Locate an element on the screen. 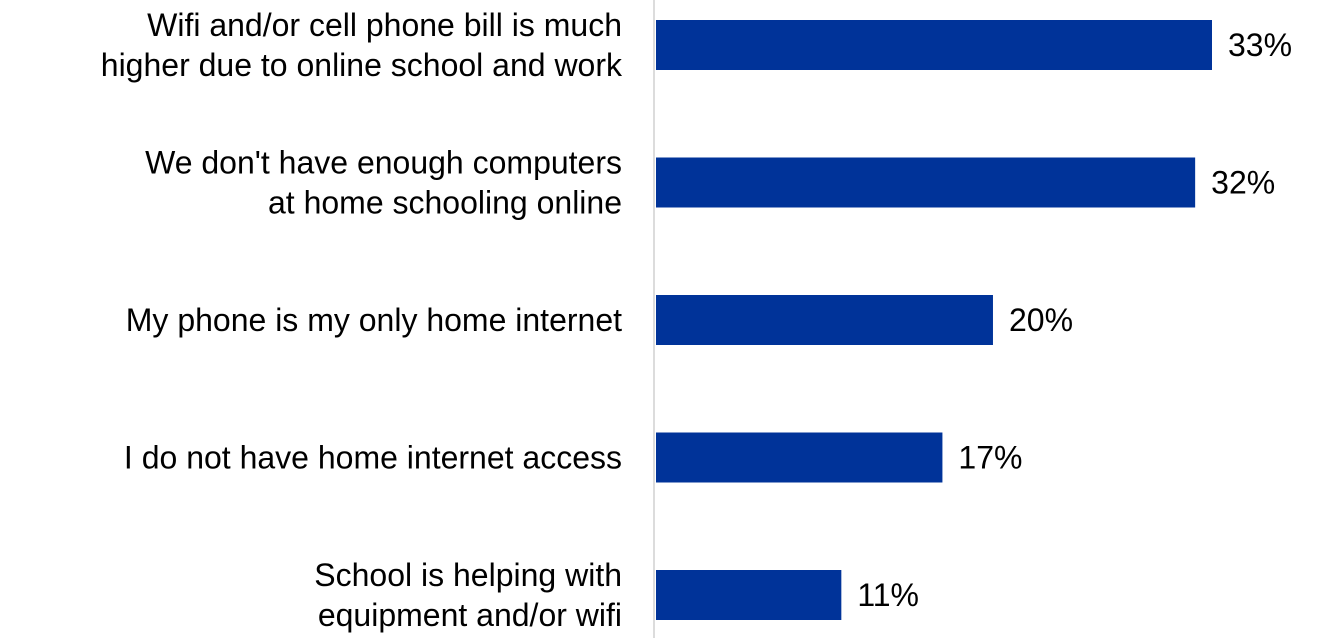 This screenshot has width=1318, height=638. category-label-line: equipment and/or wifi is located at coordinates (470, 615).